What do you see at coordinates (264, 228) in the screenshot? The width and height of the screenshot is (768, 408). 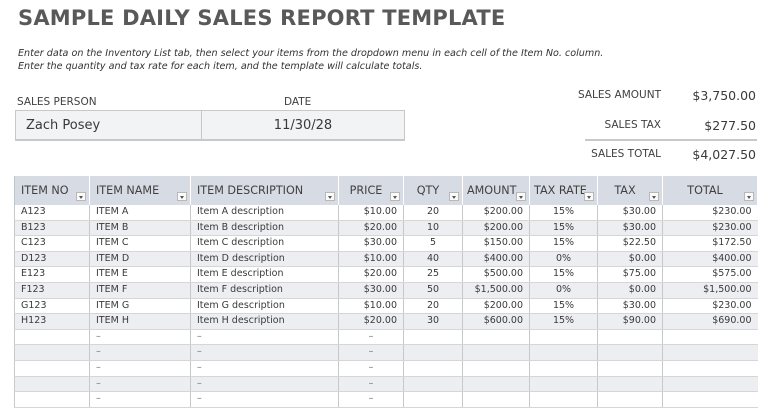 I see `cell-item-description: Item B description` at bounding box center [264, 228].